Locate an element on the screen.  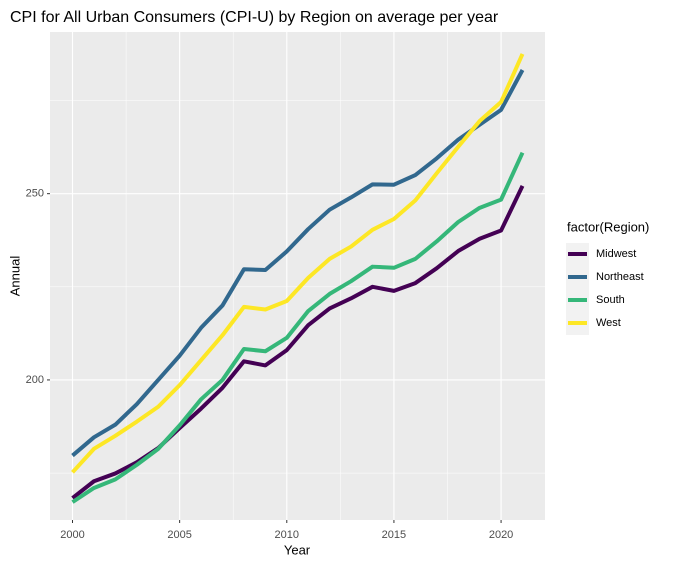
x-tick-label: 2005 is located at coordinates (179, 535).